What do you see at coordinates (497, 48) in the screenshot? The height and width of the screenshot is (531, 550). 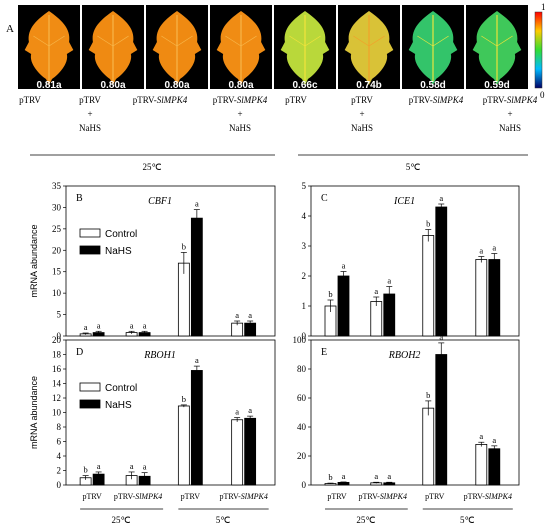 I see `leaf-image-8: 0.59d` at bounding box center [497, 48].